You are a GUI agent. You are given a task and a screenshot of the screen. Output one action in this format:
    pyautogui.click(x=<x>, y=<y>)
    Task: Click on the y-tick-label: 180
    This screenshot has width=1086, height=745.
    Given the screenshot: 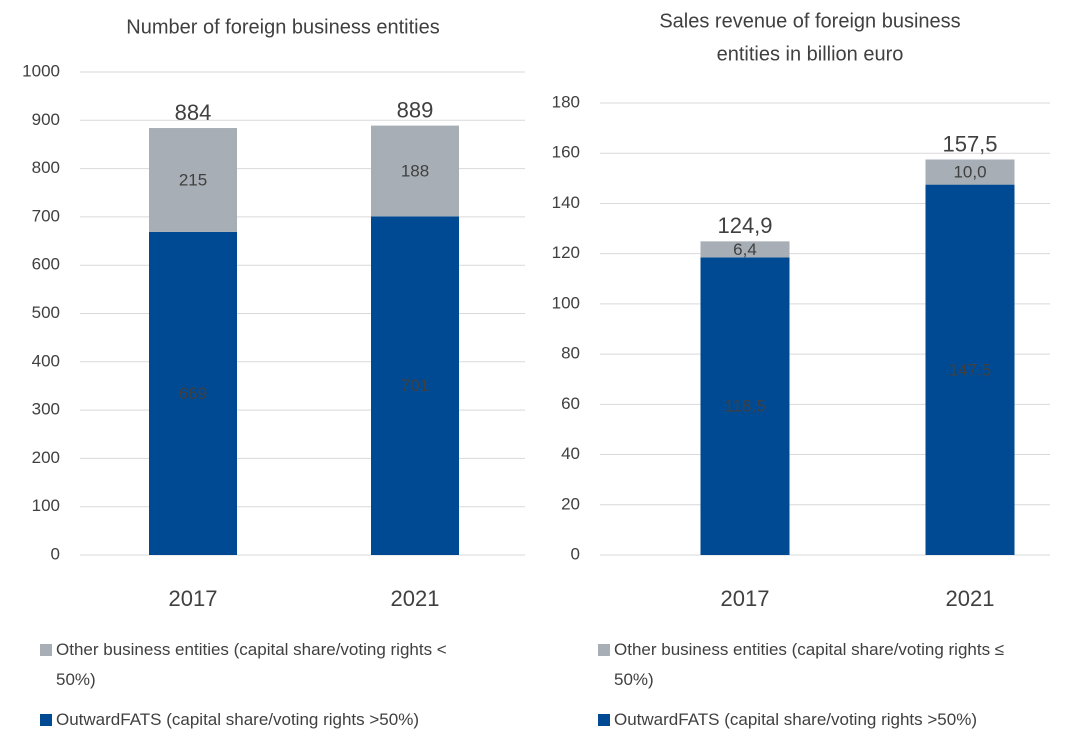 What is the action you would take?
    pyautogui.click(x=566, y=101)
    